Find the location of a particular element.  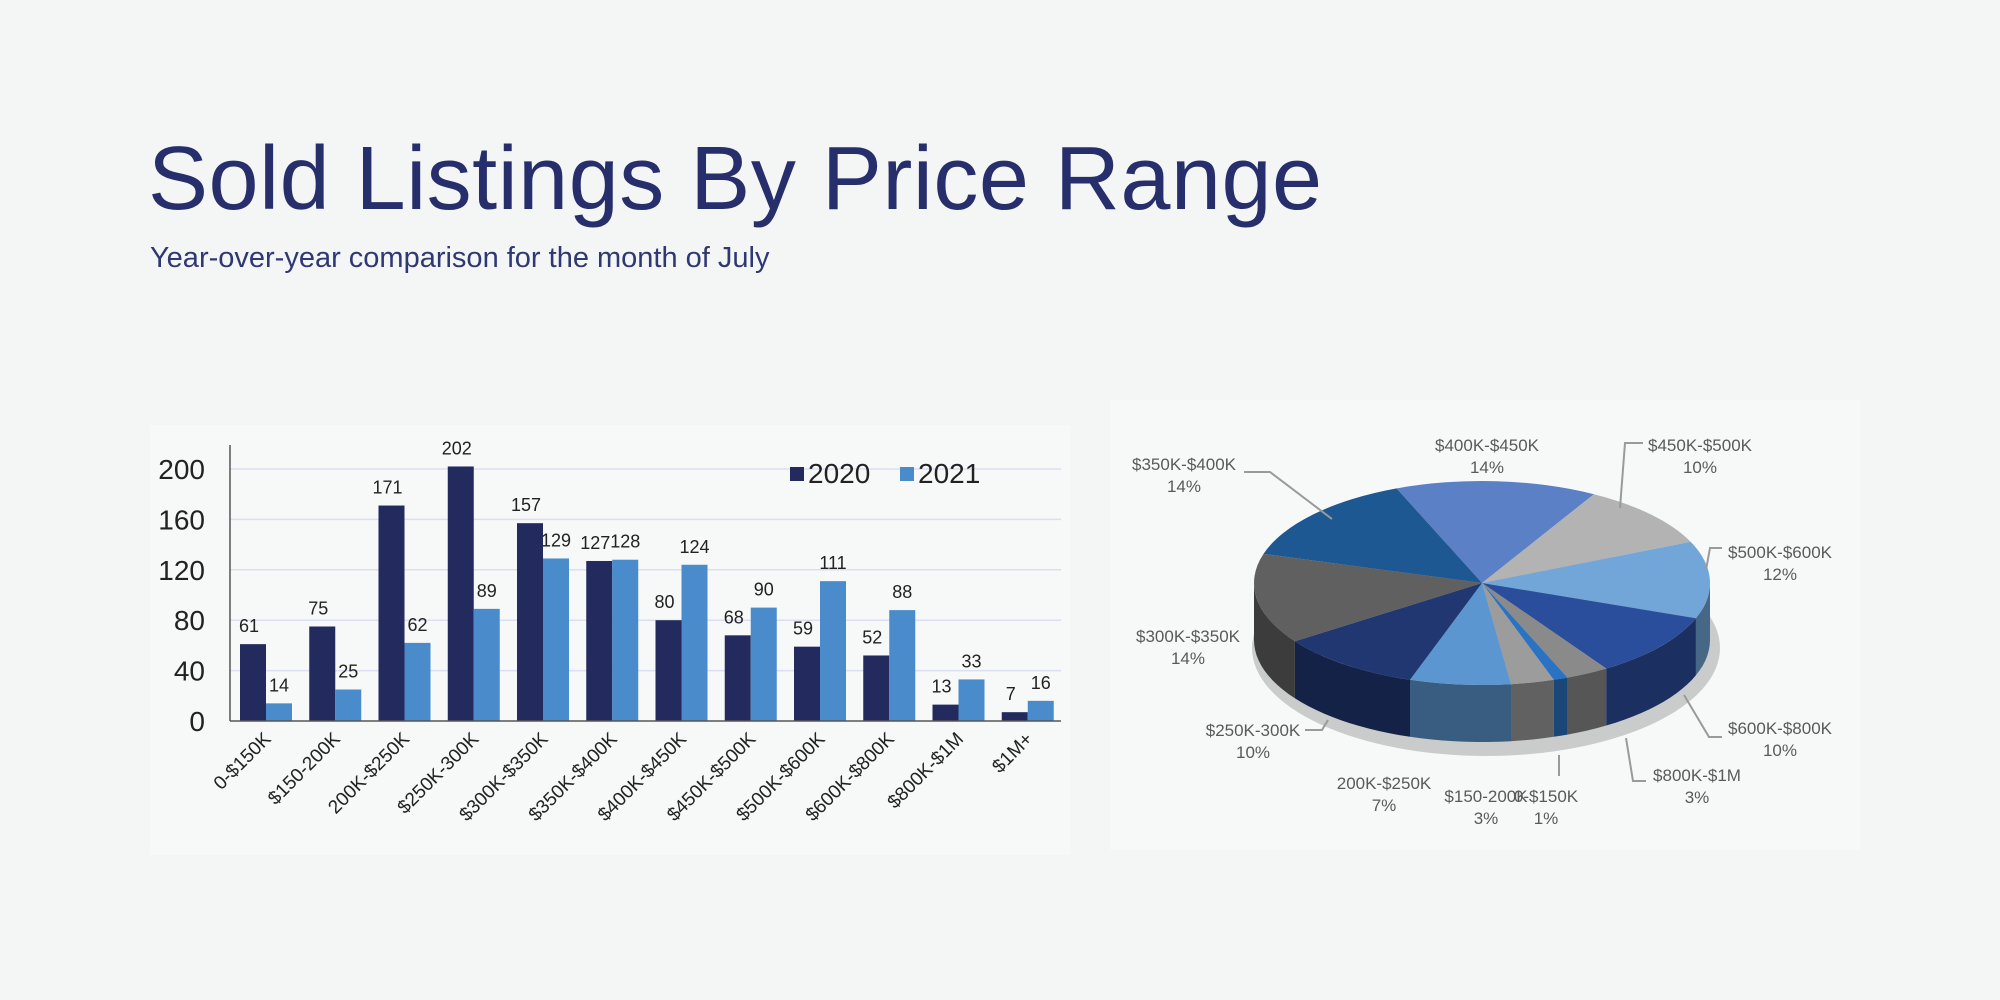

legend: 2020 2021 is located at coordinates (885, 473).